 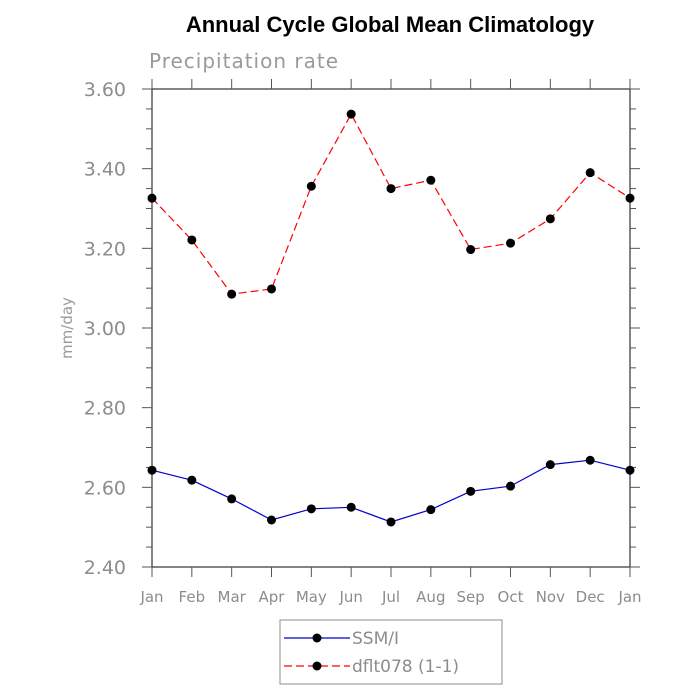 I want to click on y-tick-label: 3.00, so click(x=105, y=329).